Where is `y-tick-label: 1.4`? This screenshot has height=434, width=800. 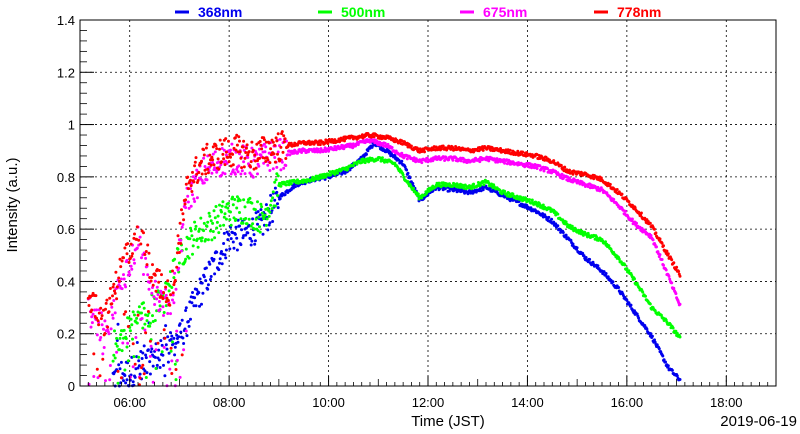
y-tick-label: 1.4 is located at coordinates (66, 20).